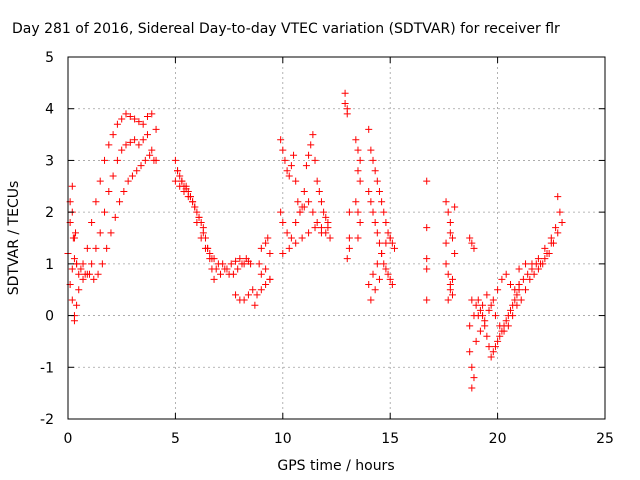 This screenshot has width=640, height=480. I want to click on x-tick-label: 5, so click(175, 439).